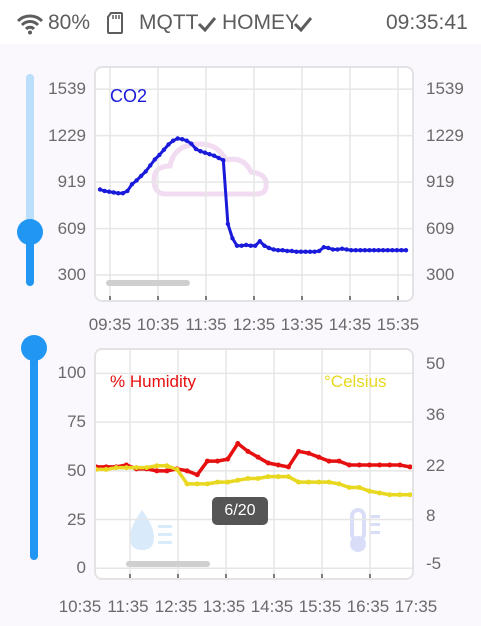 The image size is (481, 626). I want to click on humidity-y-tick-left: 100, so click(71, 373).